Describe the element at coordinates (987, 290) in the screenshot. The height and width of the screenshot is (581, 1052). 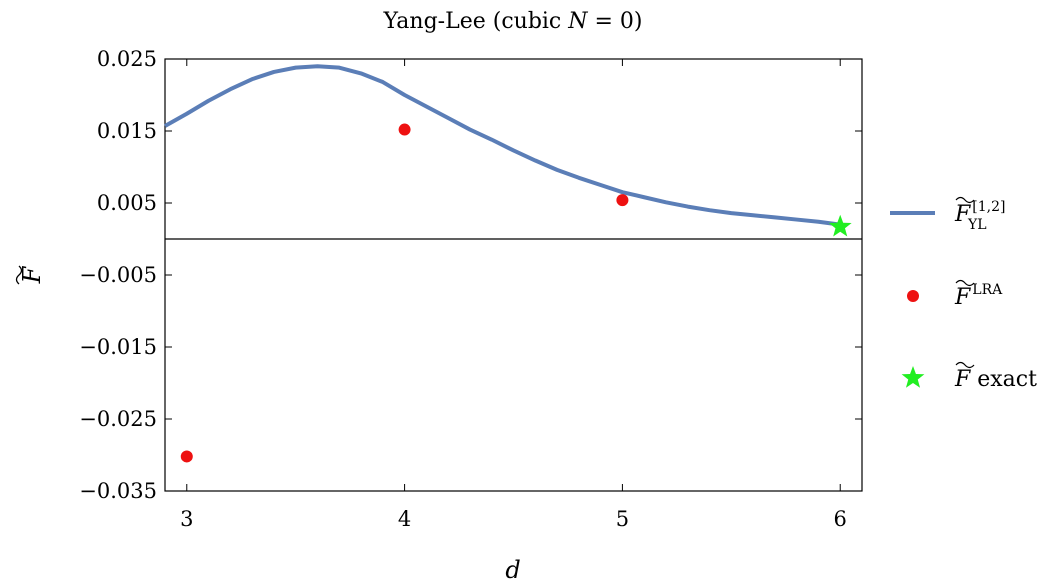
I see `legend-label-sup: LRA` at that location.